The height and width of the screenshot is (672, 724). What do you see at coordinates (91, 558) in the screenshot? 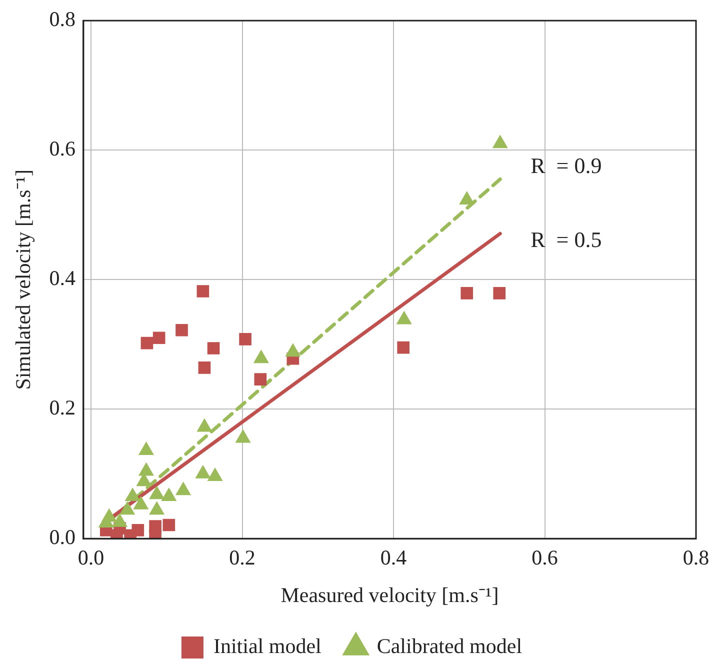
I see `x-tick-label: 0.0` at bounding box center [91, 558].